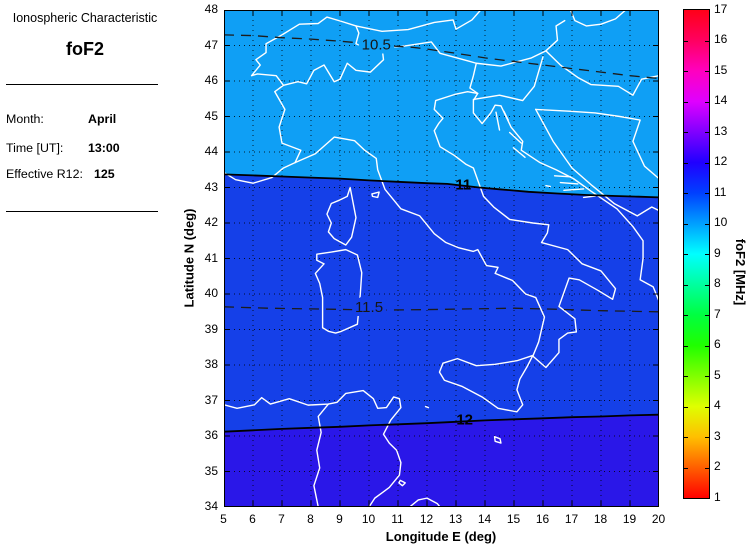 Image resolution: width=755 pixels, height=551 pixels. Describe the element at coordinates (455, 519) in the screenshot. I see `x-tick-label: 13` at that location.